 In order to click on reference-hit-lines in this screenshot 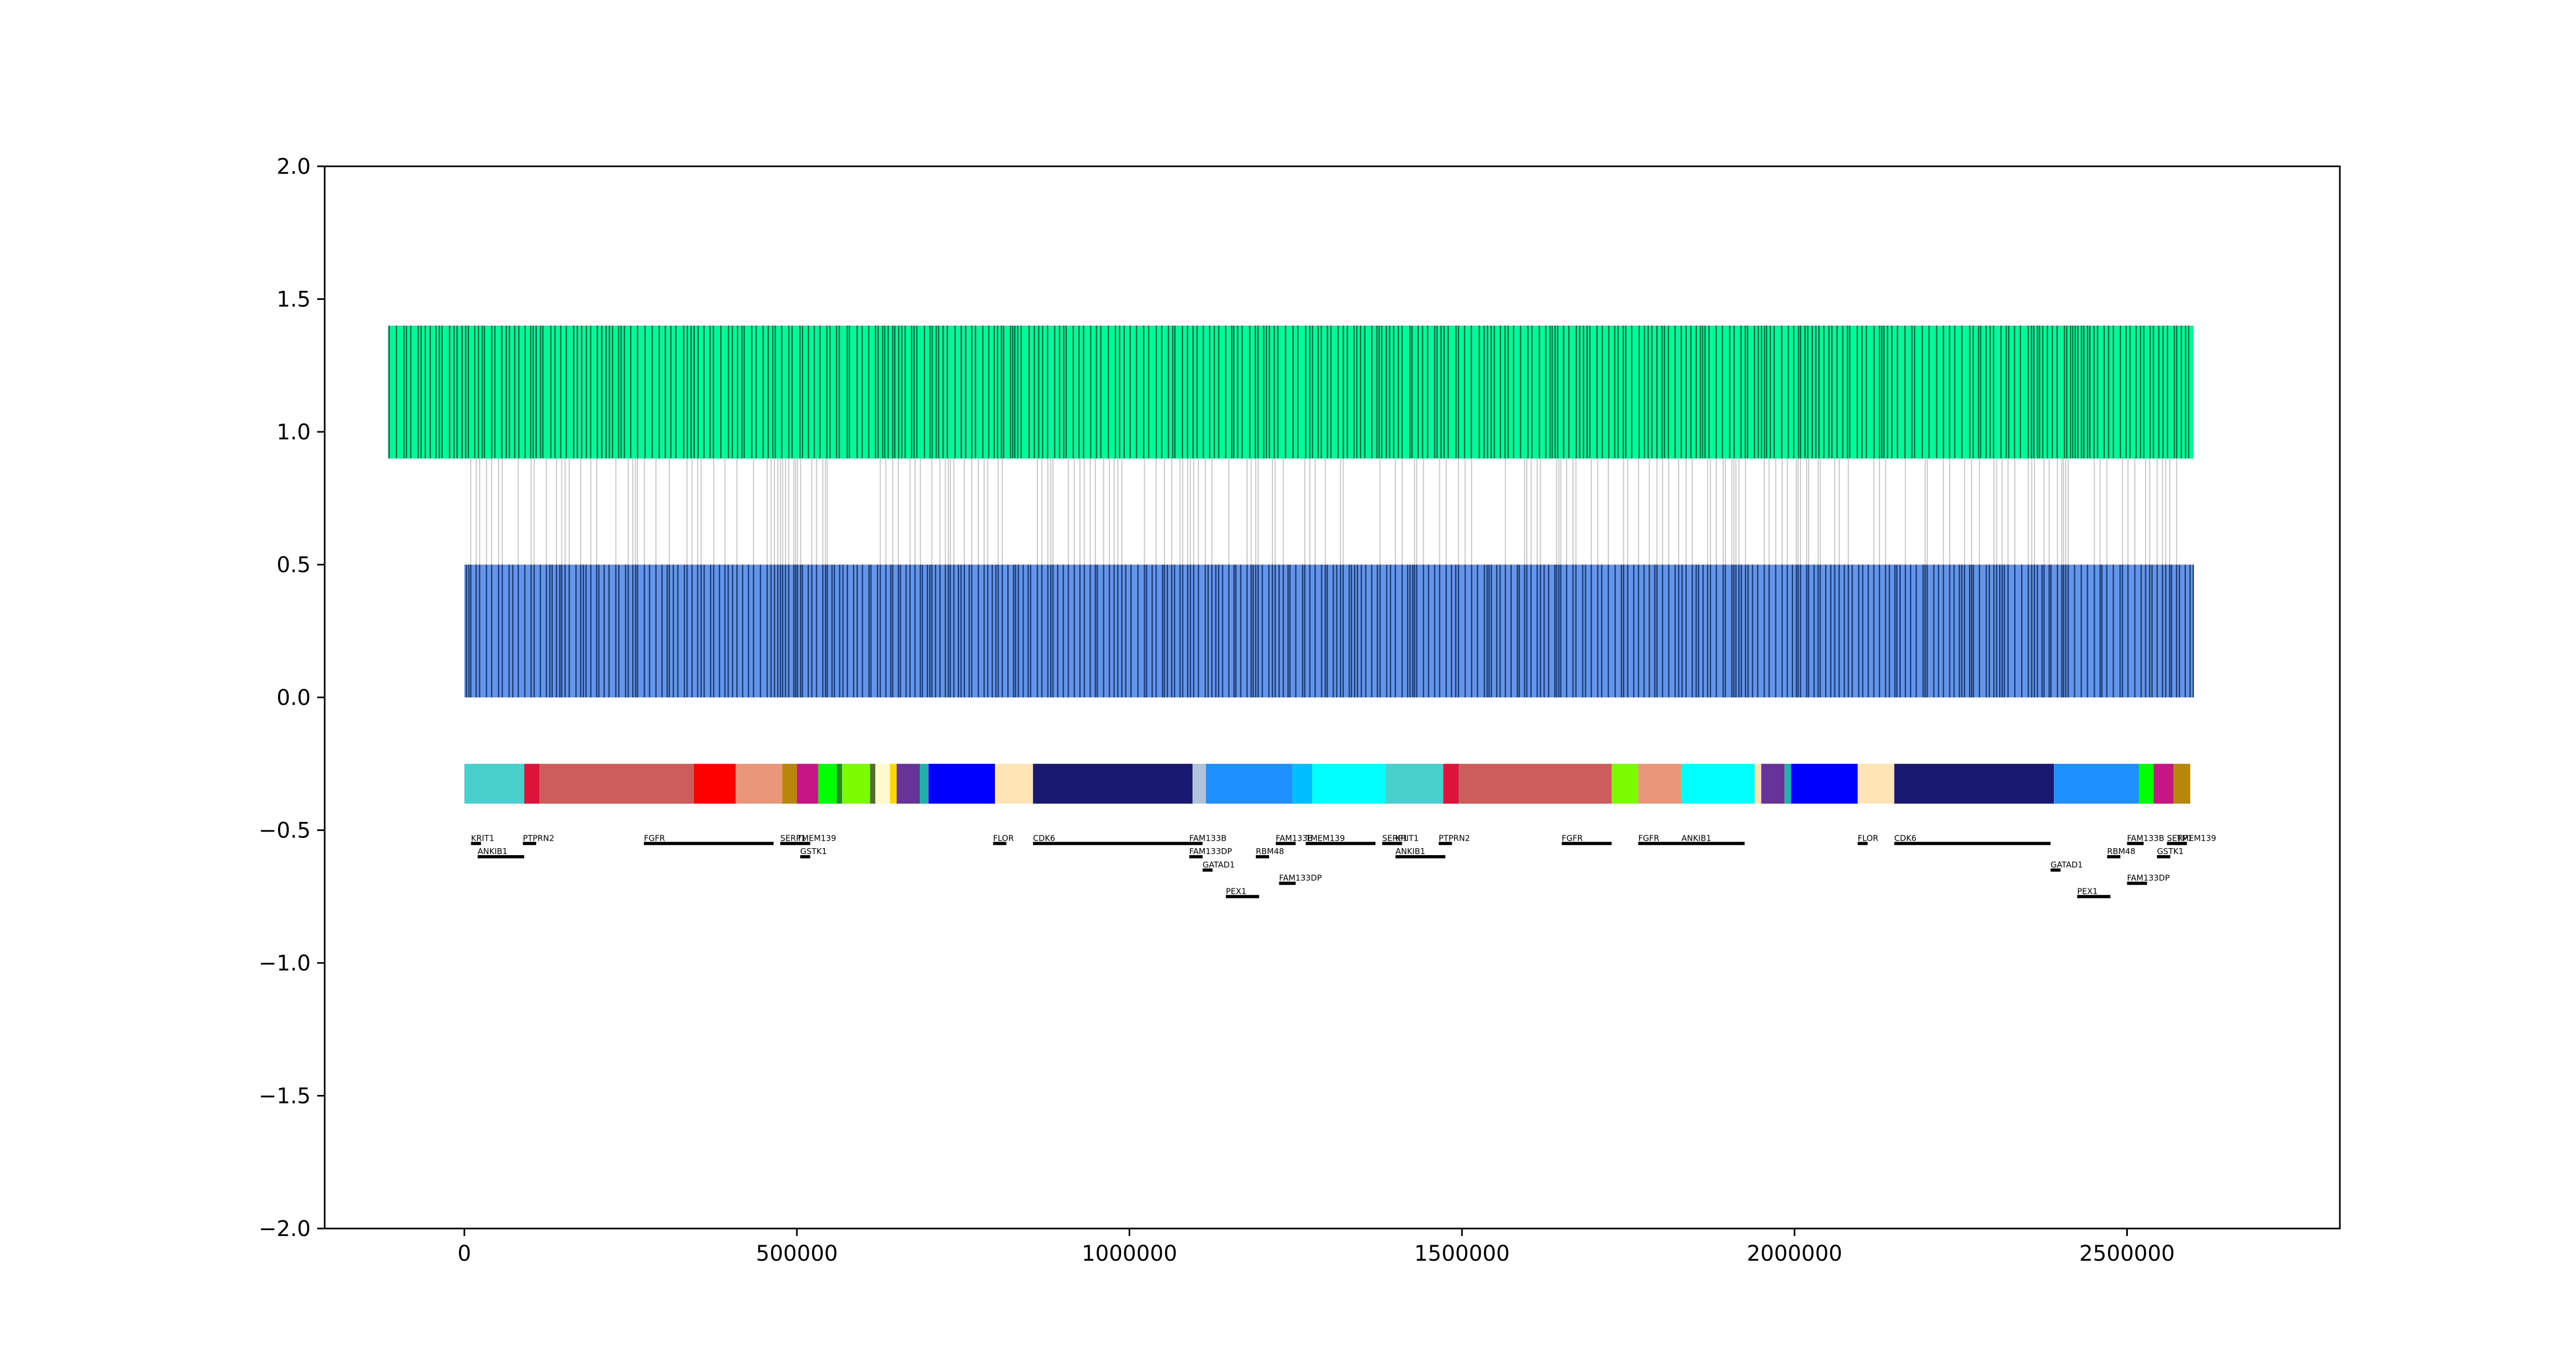, I will do `click(1329, 630)`.